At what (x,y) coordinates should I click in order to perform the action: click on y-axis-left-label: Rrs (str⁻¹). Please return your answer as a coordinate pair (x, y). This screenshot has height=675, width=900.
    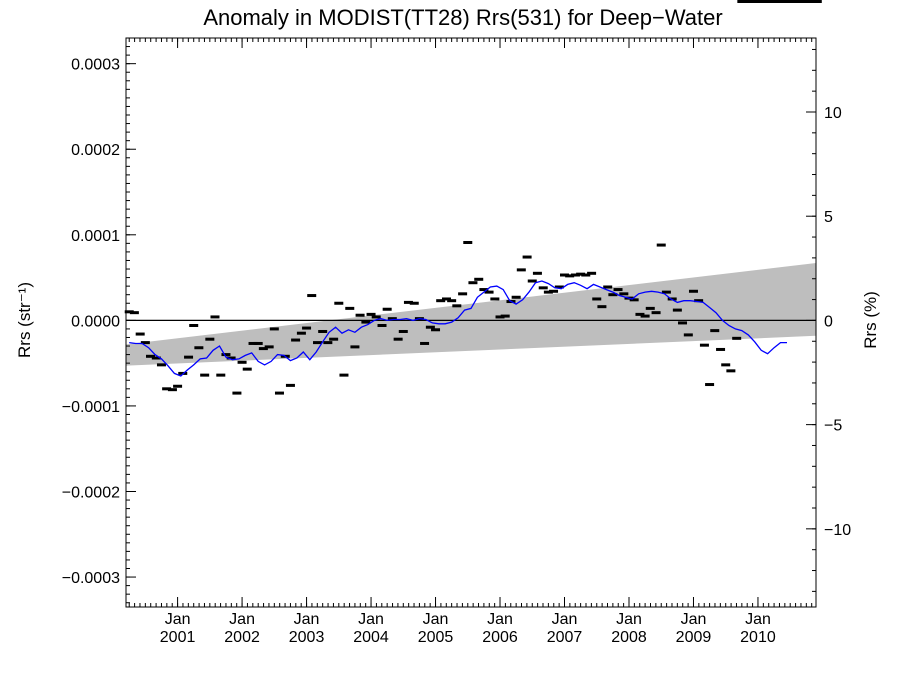
    Looking at the image, I should click on (24, 320).